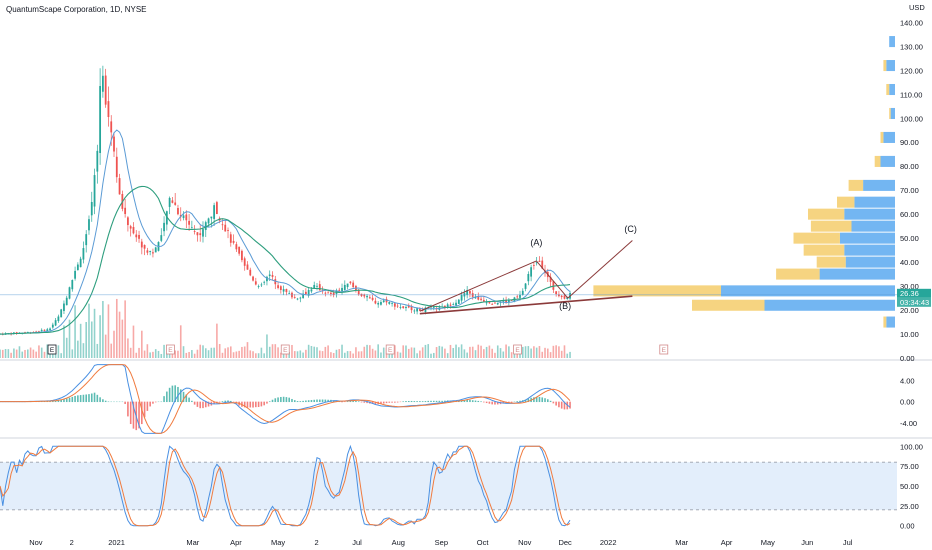 The height and width of the screenshot is (550, 932). I want to click on stochastic-band, so click(448, 486).